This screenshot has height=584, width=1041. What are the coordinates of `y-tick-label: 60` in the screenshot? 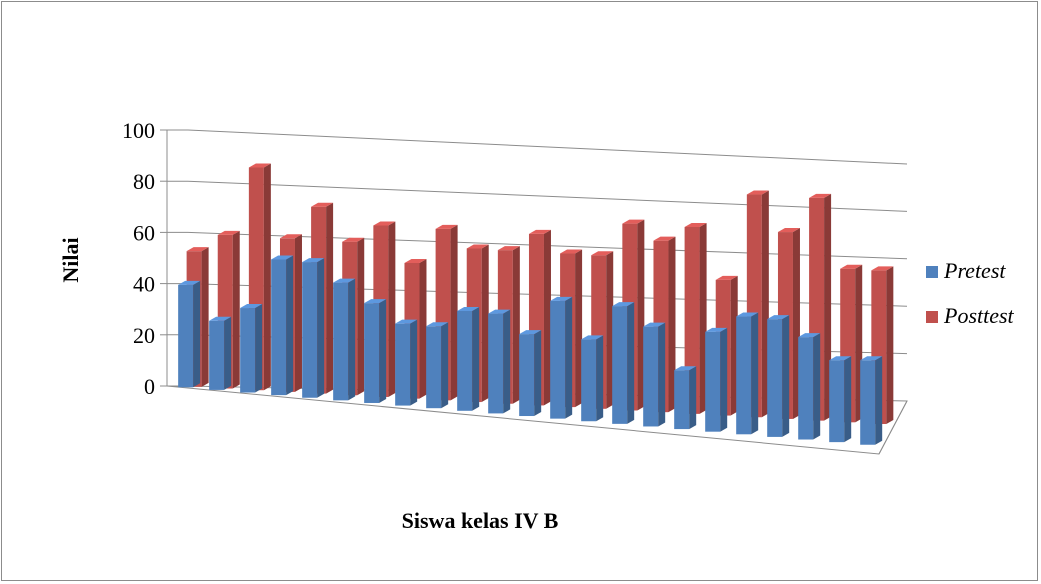 It's located at (144, 232).